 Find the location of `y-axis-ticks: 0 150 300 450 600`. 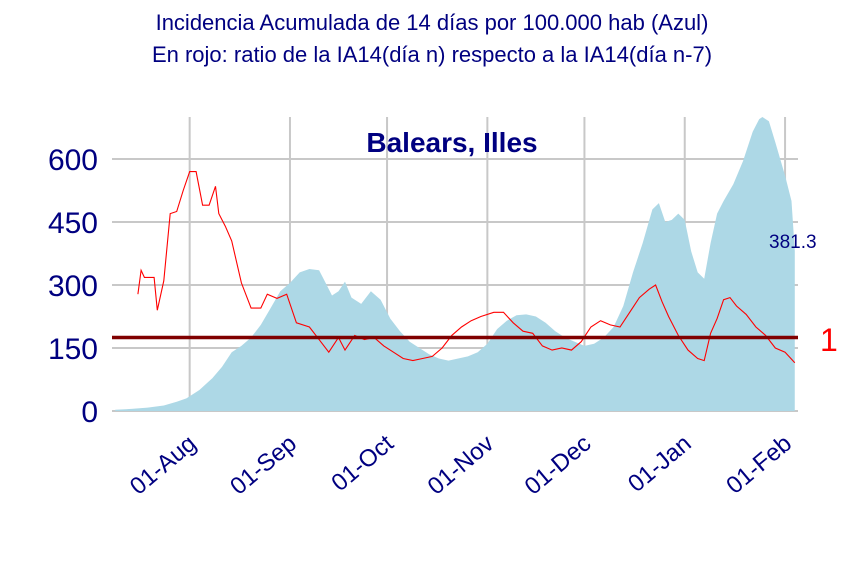

y-axis-ticks: 0 150 300 450 600 is located at coordinates (73, 286).